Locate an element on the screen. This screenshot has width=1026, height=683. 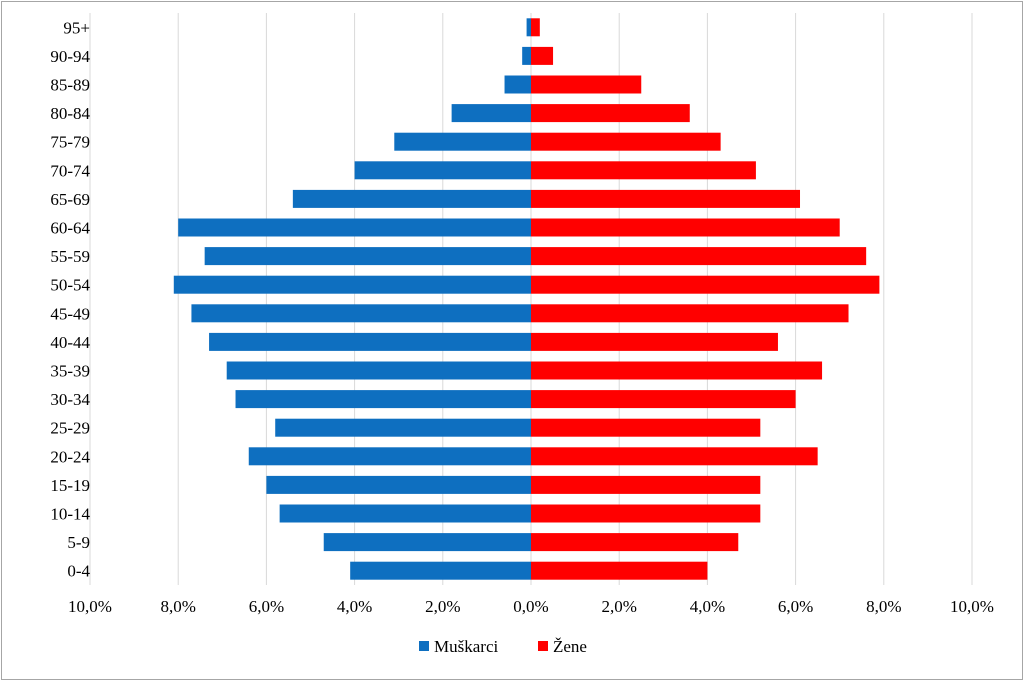
bar-zene-95+ is located at coordinates (535, 27).